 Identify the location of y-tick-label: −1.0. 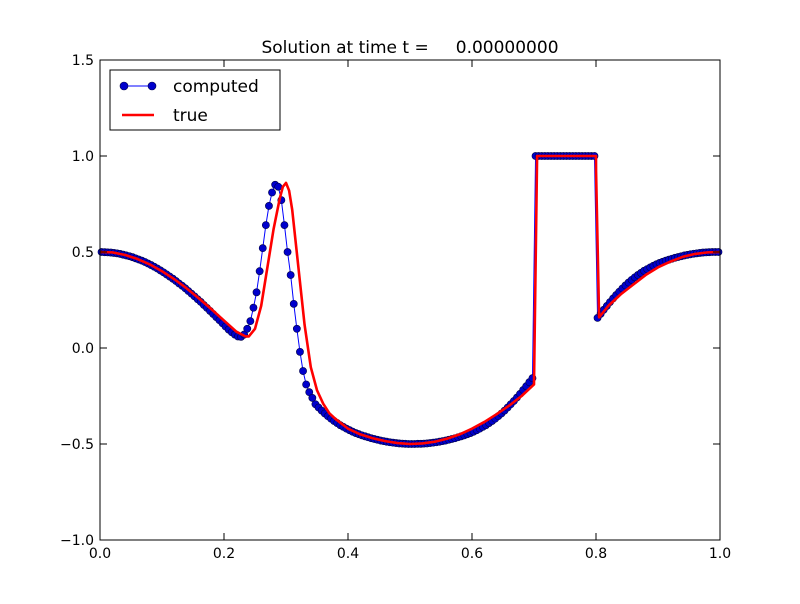
(77, 541).